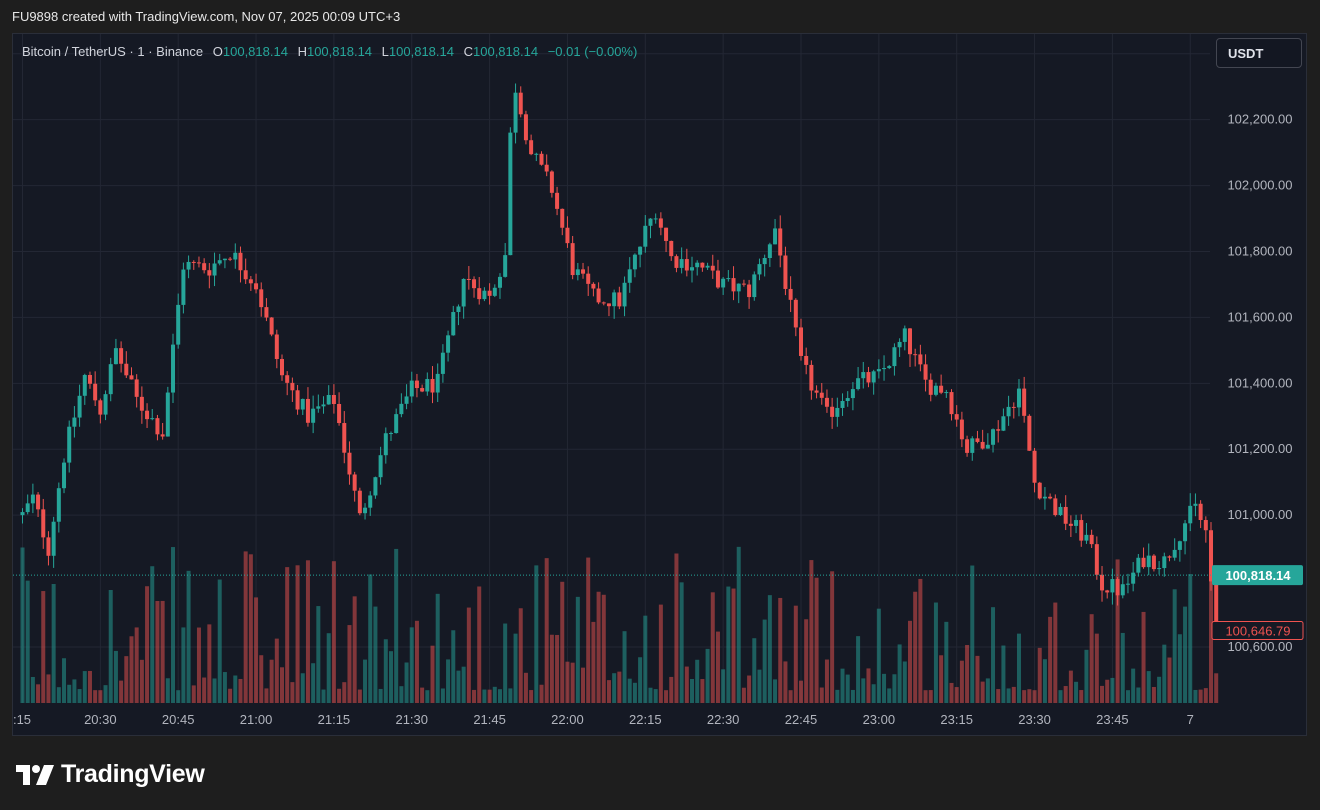 The width and height of the screenshot is (1320, 810). What do you see at coordinates (1259, 119) in the screenshot?
I see `price-tick-label: 102,200.00` at bounding box center [1259, 119].